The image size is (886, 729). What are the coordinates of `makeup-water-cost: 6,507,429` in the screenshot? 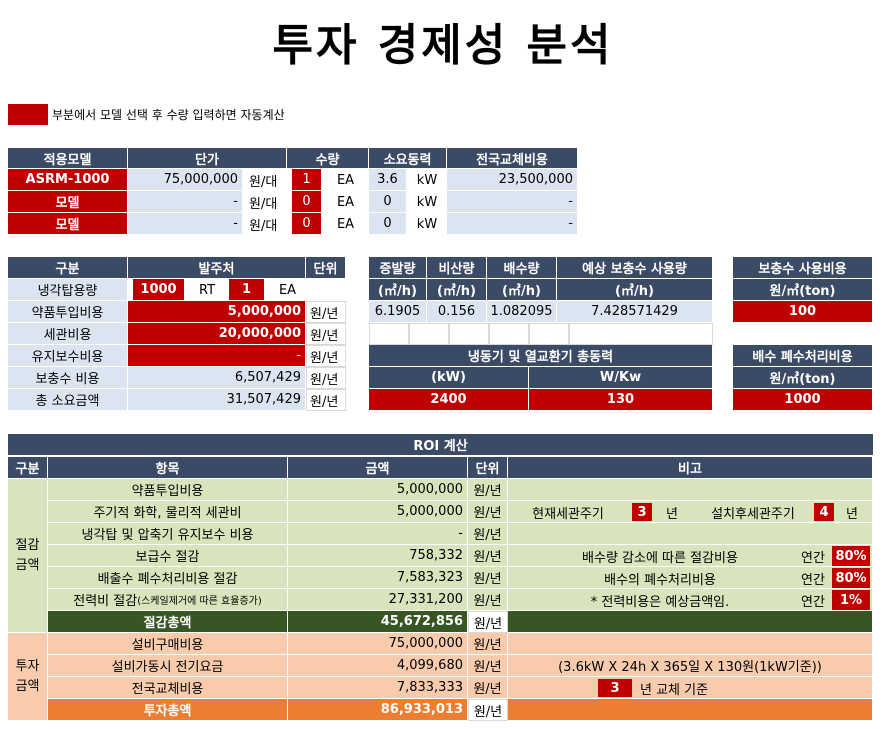 It's located at (217, 378).